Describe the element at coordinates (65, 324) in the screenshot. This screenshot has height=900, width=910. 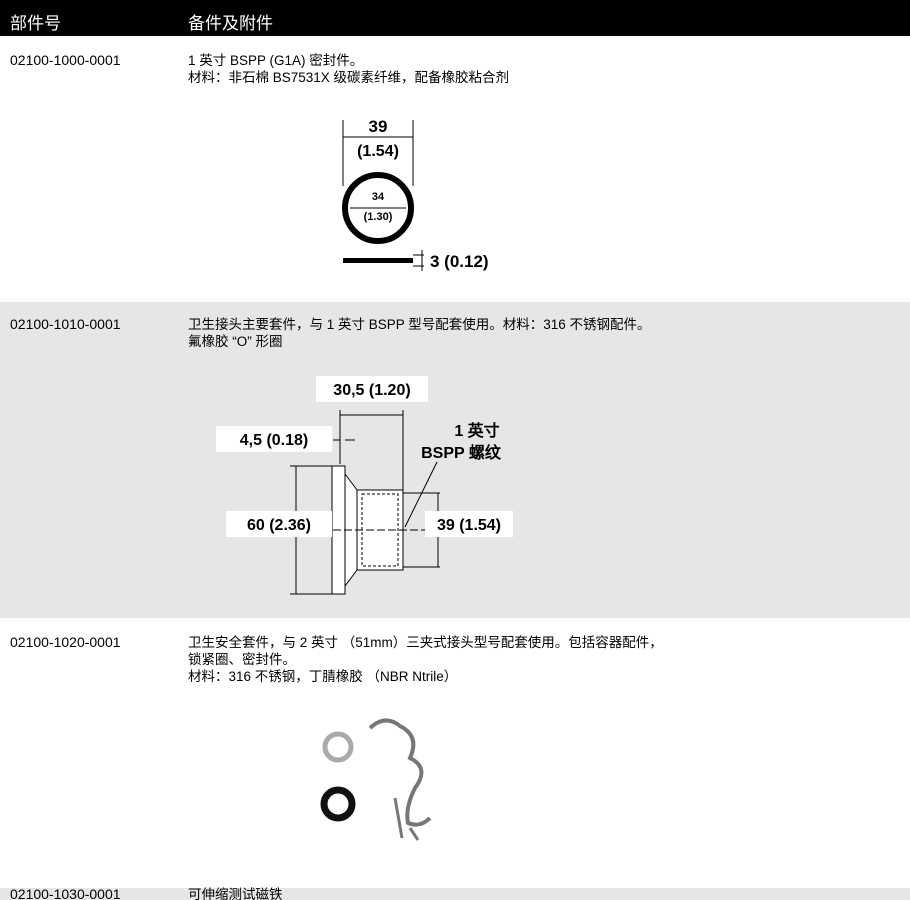
I see `part-number: 02100-1010-0001` at that location.